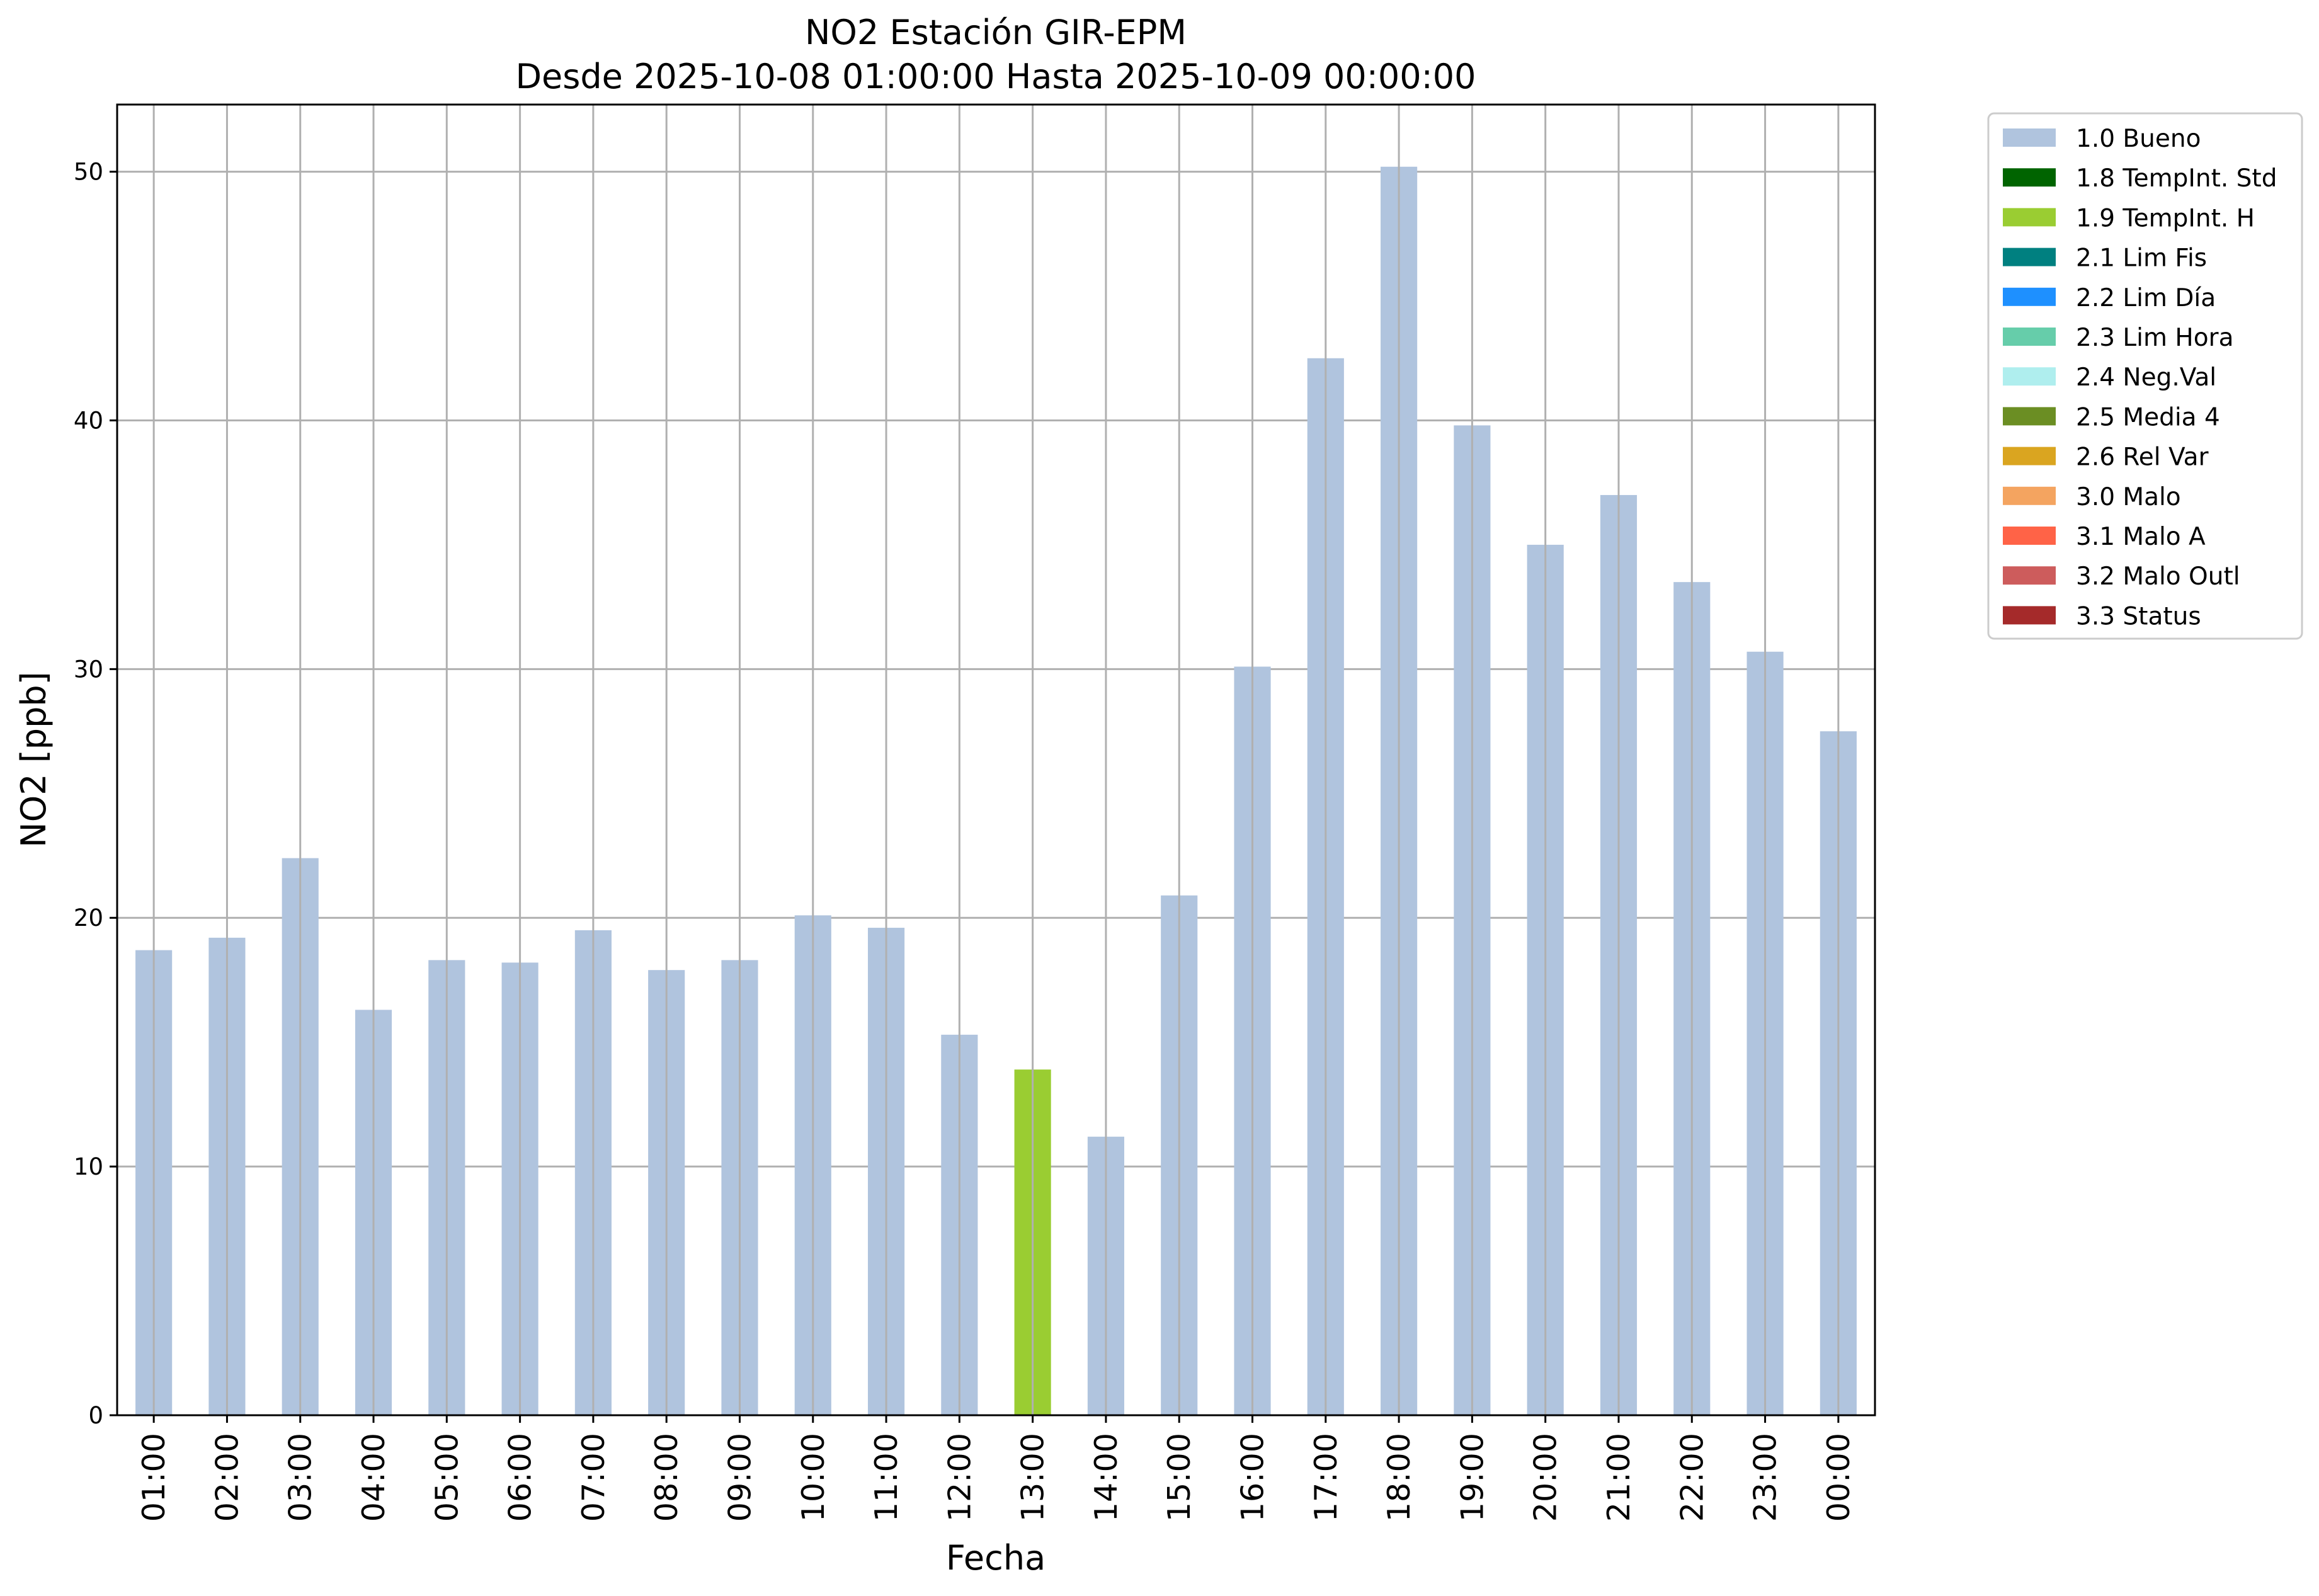 The image size is (2319, 1596). Describe the element at coordinates (1546, 1477) in the screenshot. I see `x-tick-label: 20:00` at that location.